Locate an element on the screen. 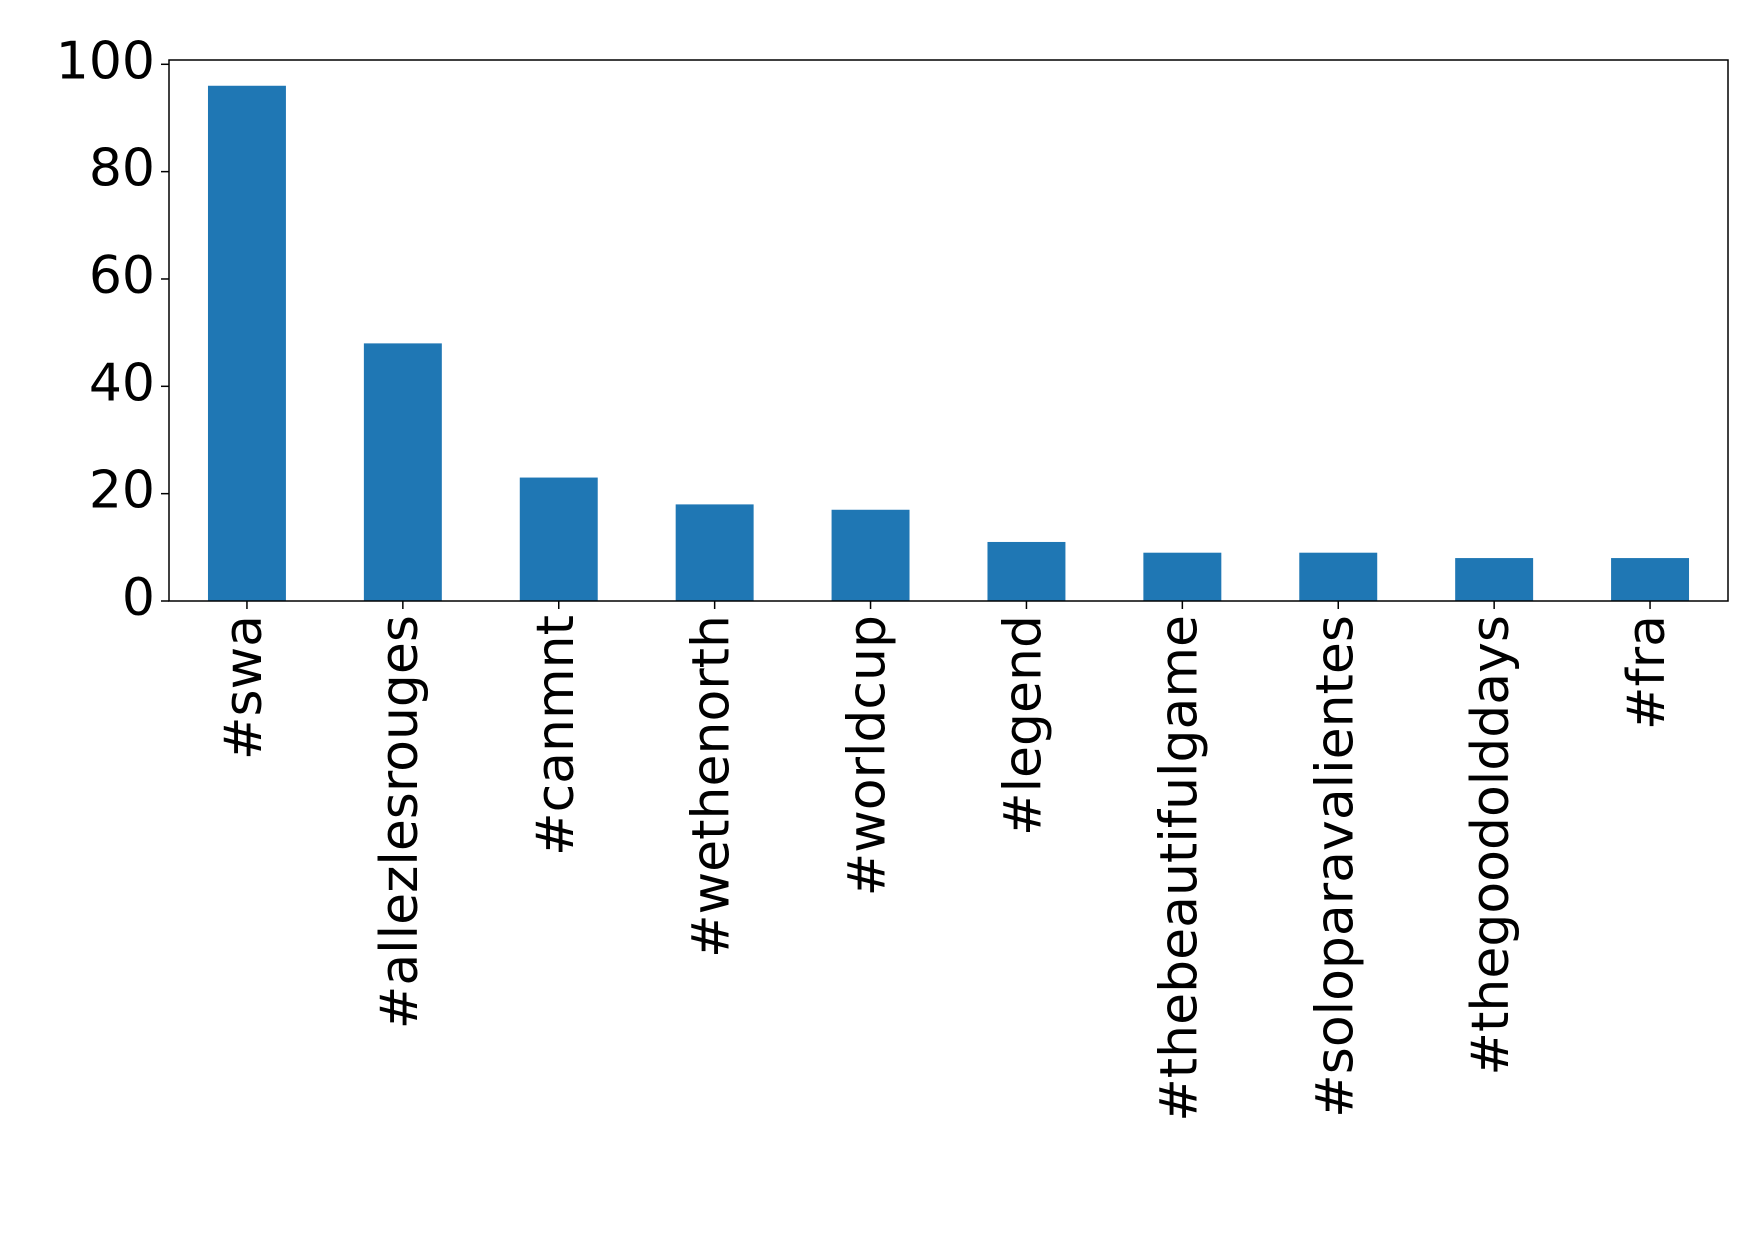  x-tick-label: #thebeautifulgame is located at coordinates (1179, 868).